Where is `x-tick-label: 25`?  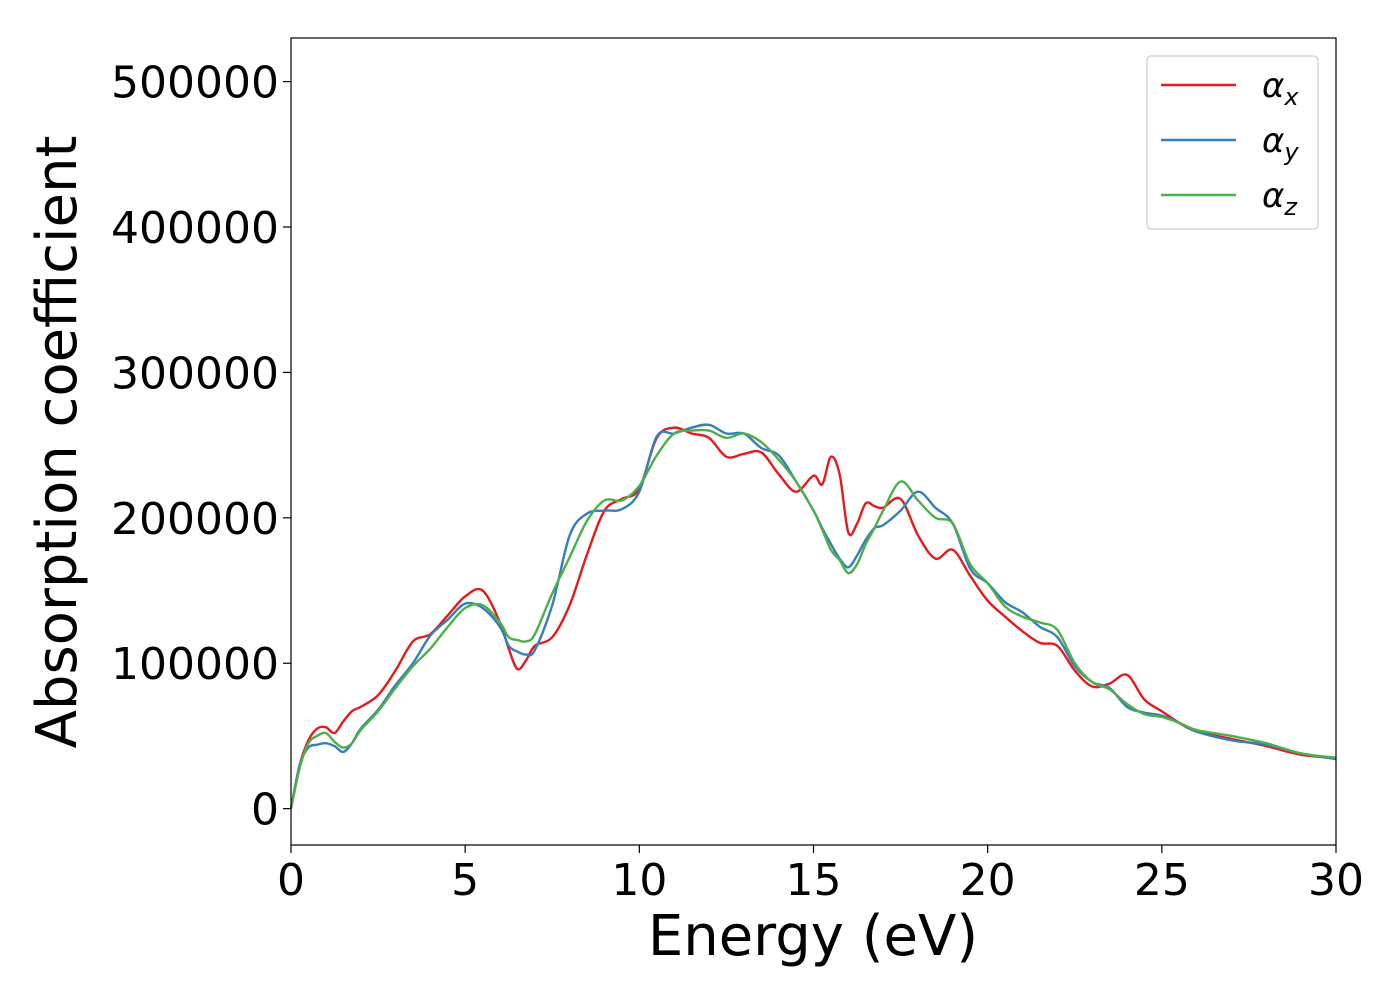 x-tick-label: 25 is located at coordinates (1162, 880).